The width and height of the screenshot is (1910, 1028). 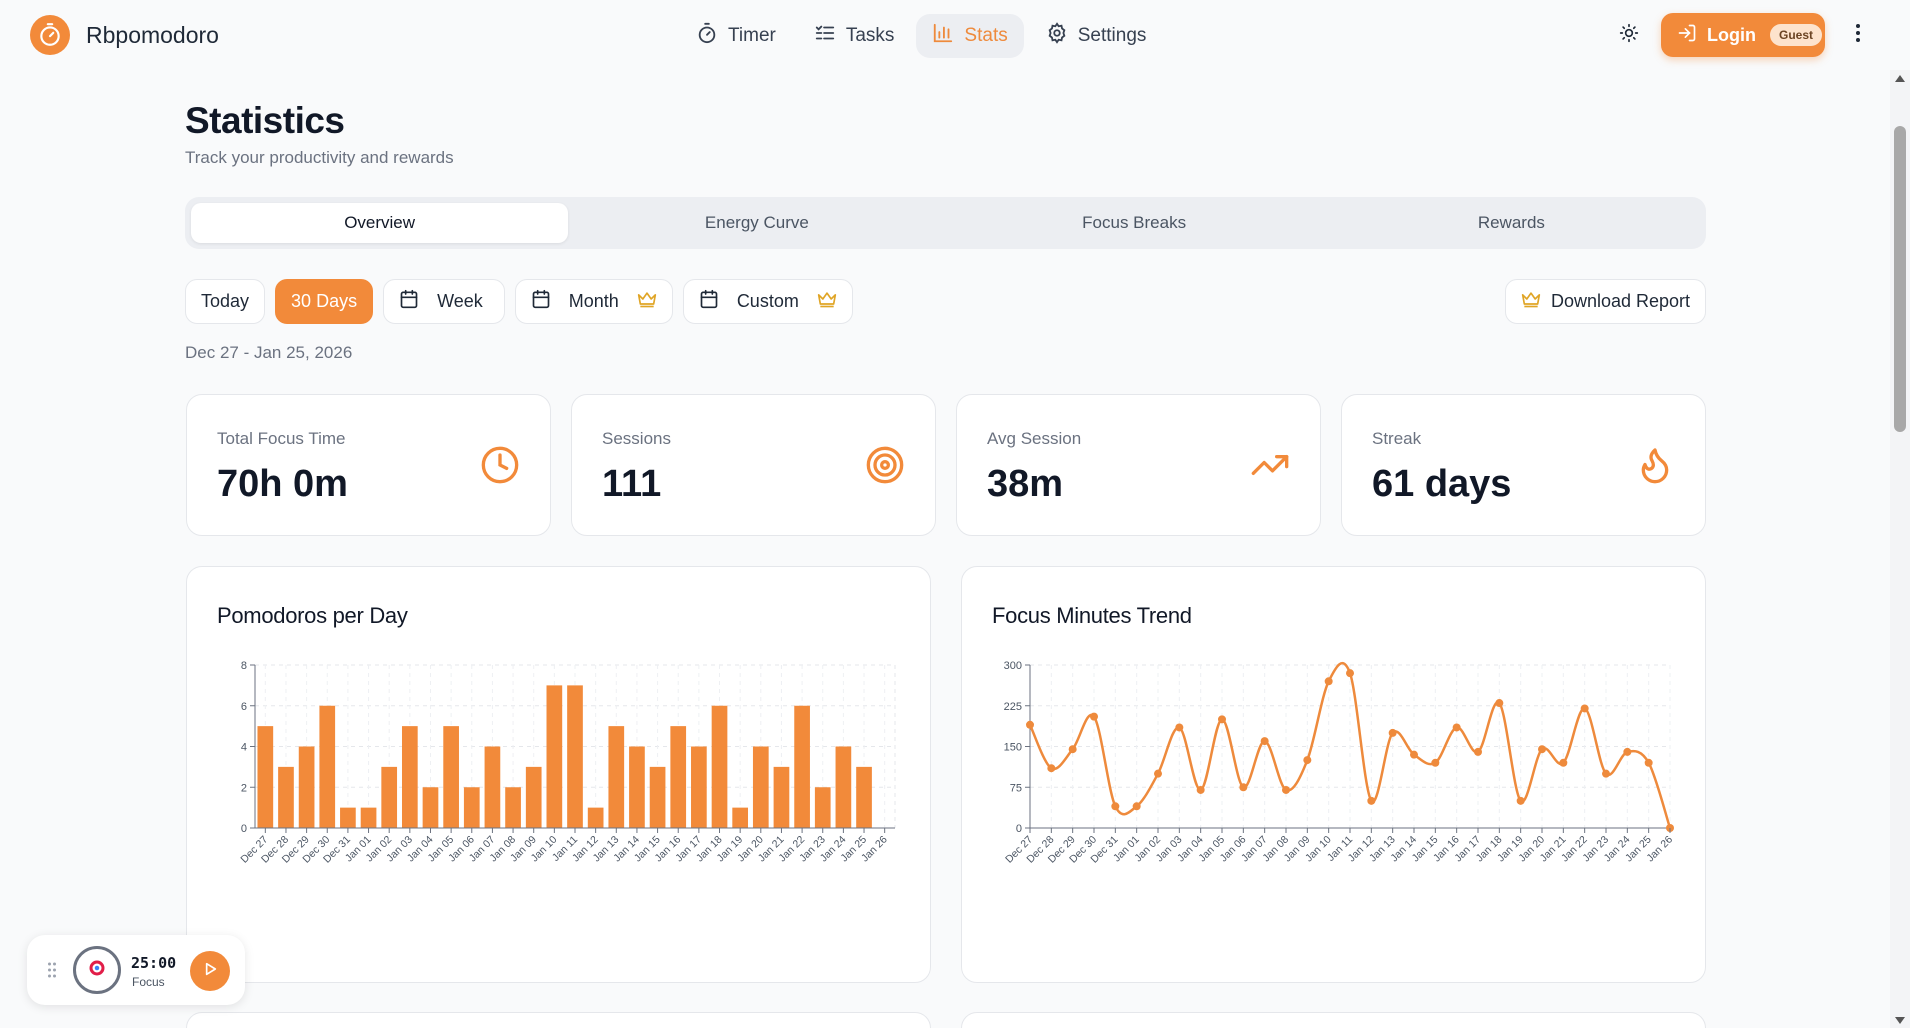 I want to click on y-tick-label: 150, so click(x=1013, y=748).